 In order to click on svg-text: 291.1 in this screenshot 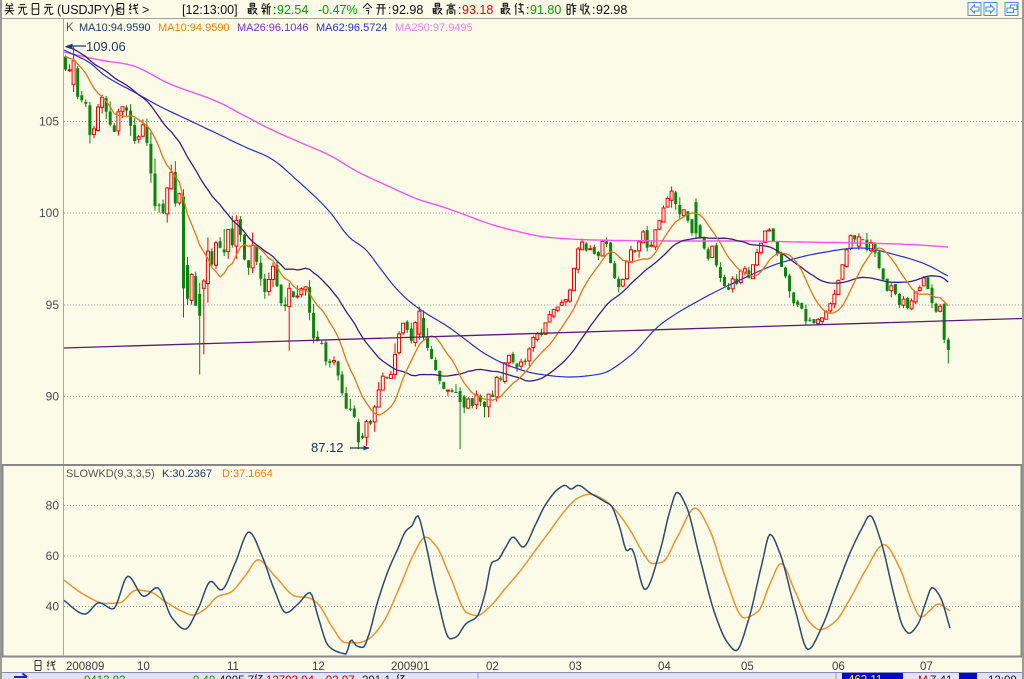, I will do `click(376, 677)`.